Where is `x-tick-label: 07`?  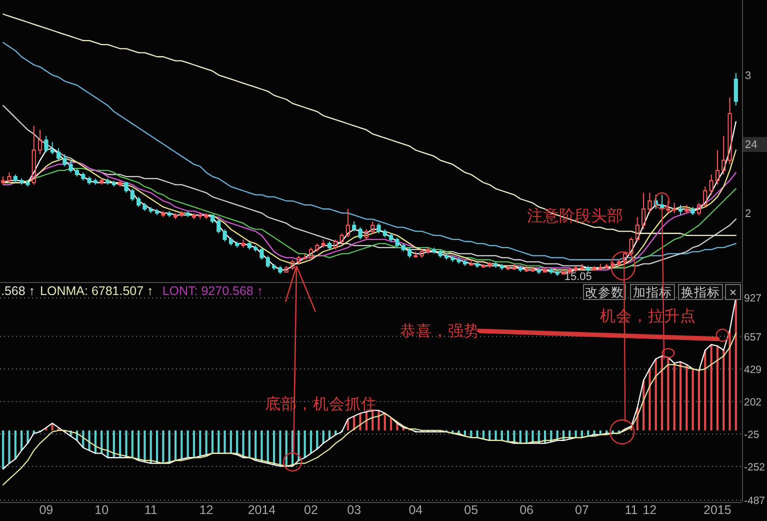
x-tick-label: 07 is located at coordinates (582, 510).